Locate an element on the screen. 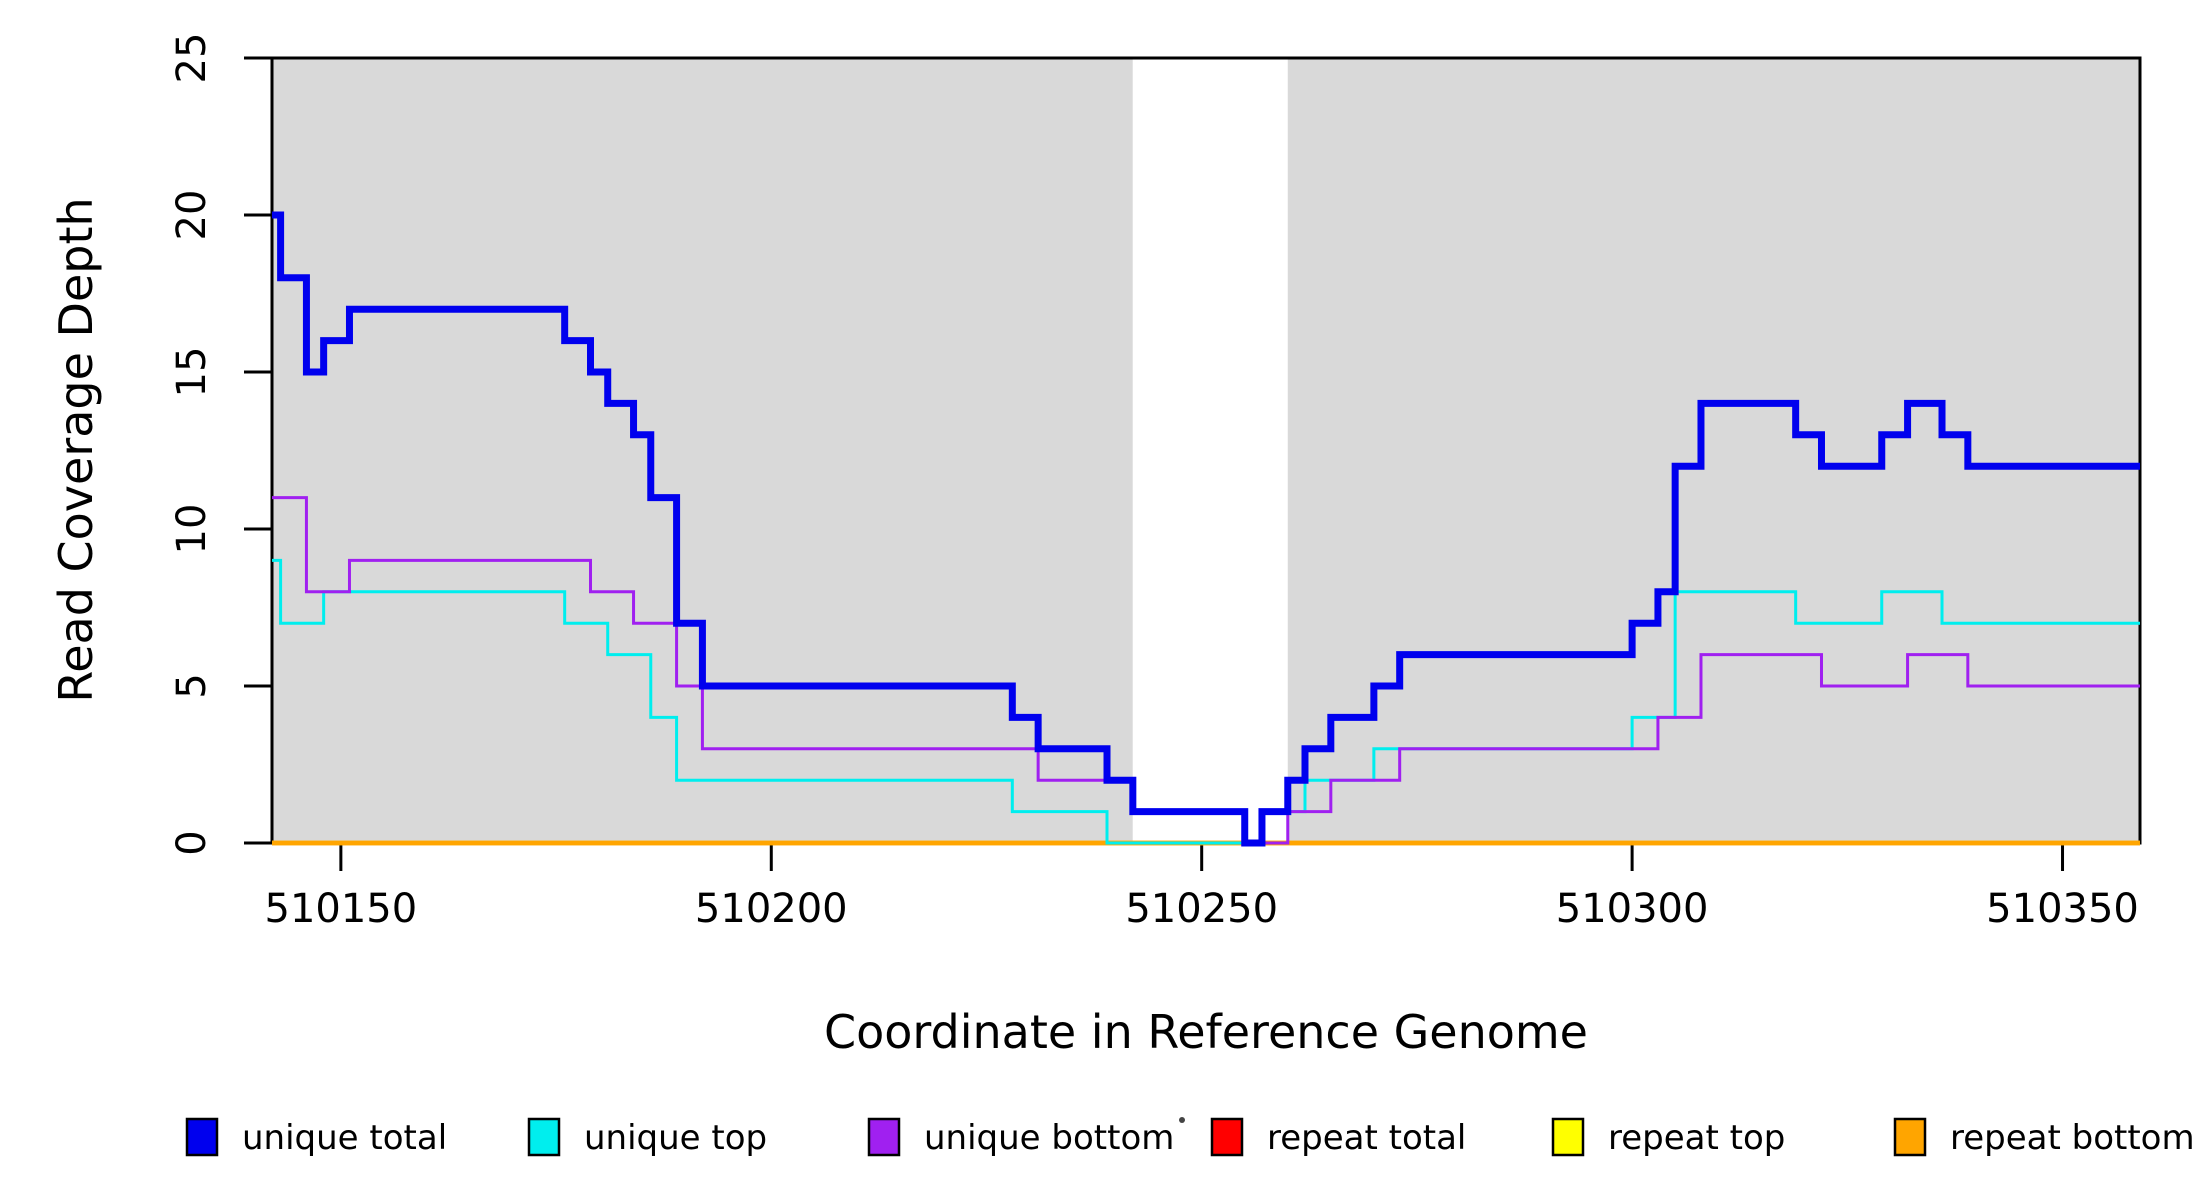  legend-item: repeat top is located at coordinates (1668, 1137).